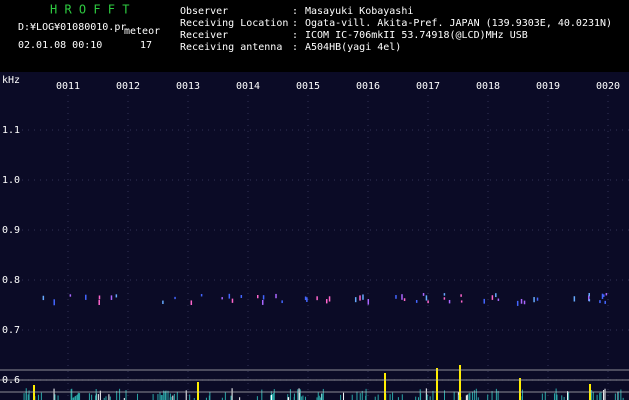 The width and height of the screenshot is (629, 400). What do you see at coordinates (11, 80) in the screenshot?
I see `unit: kHz` at bounding box center [11, 80].